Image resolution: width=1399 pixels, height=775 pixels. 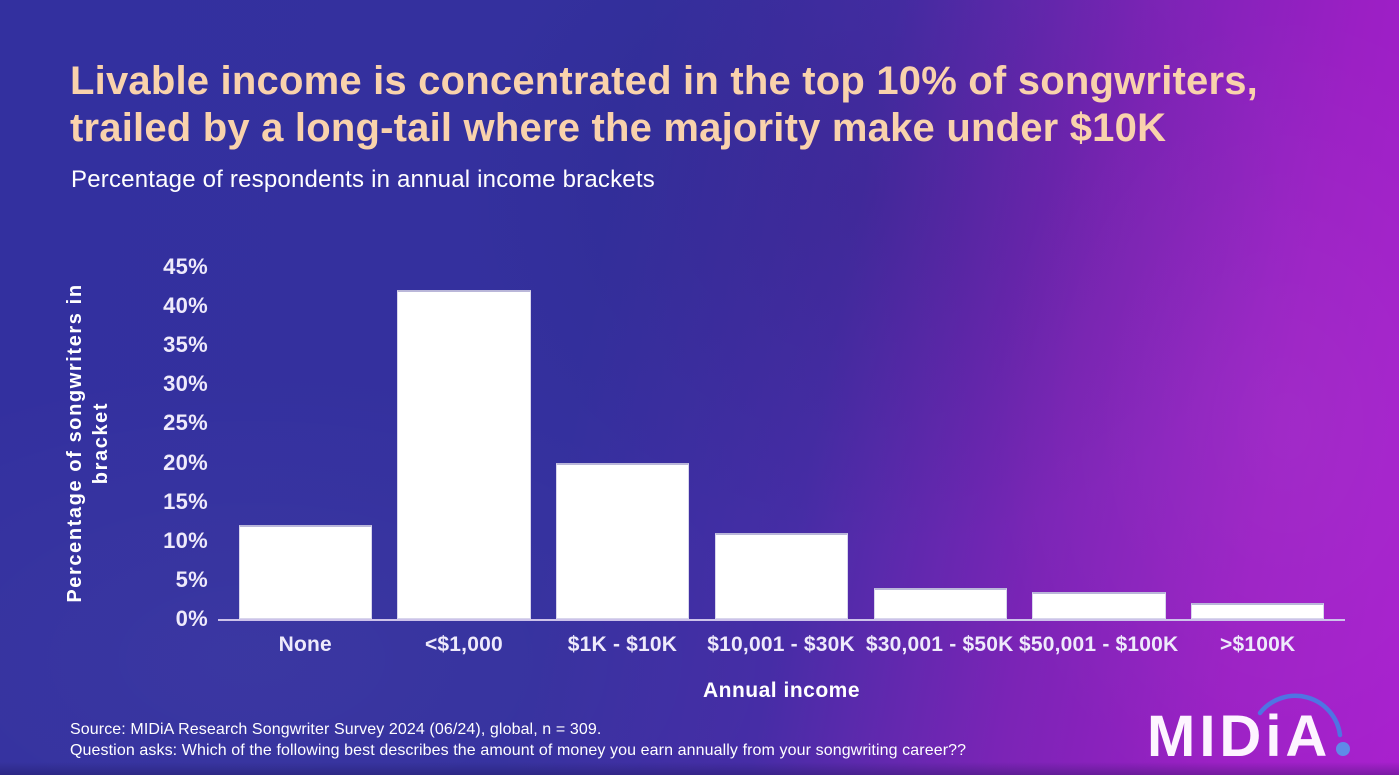 What do you see at coordinates (185, 462) in the screenshot?
I see `y-tick-label: 20%` at bounding box center [185, 462].